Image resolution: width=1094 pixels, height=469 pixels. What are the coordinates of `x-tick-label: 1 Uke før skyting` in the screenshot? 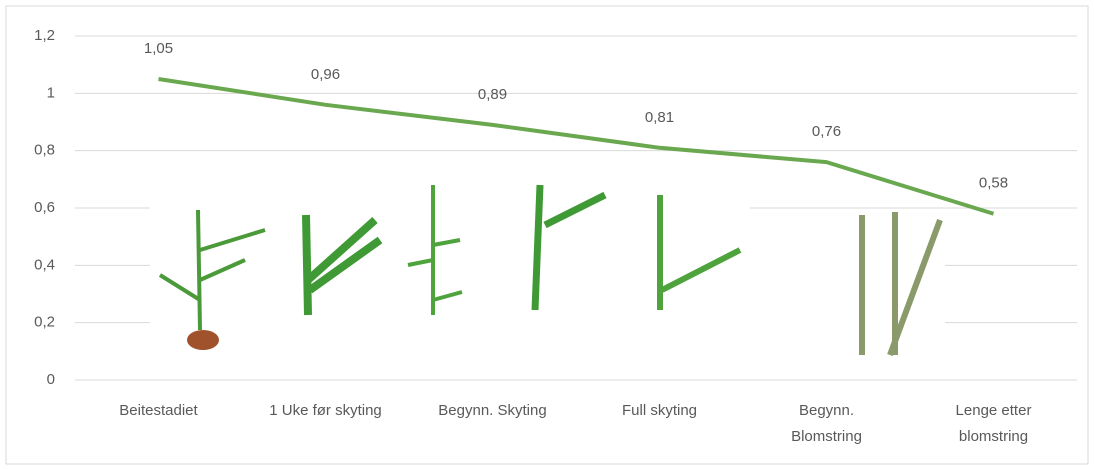 It's located at (325, 410).